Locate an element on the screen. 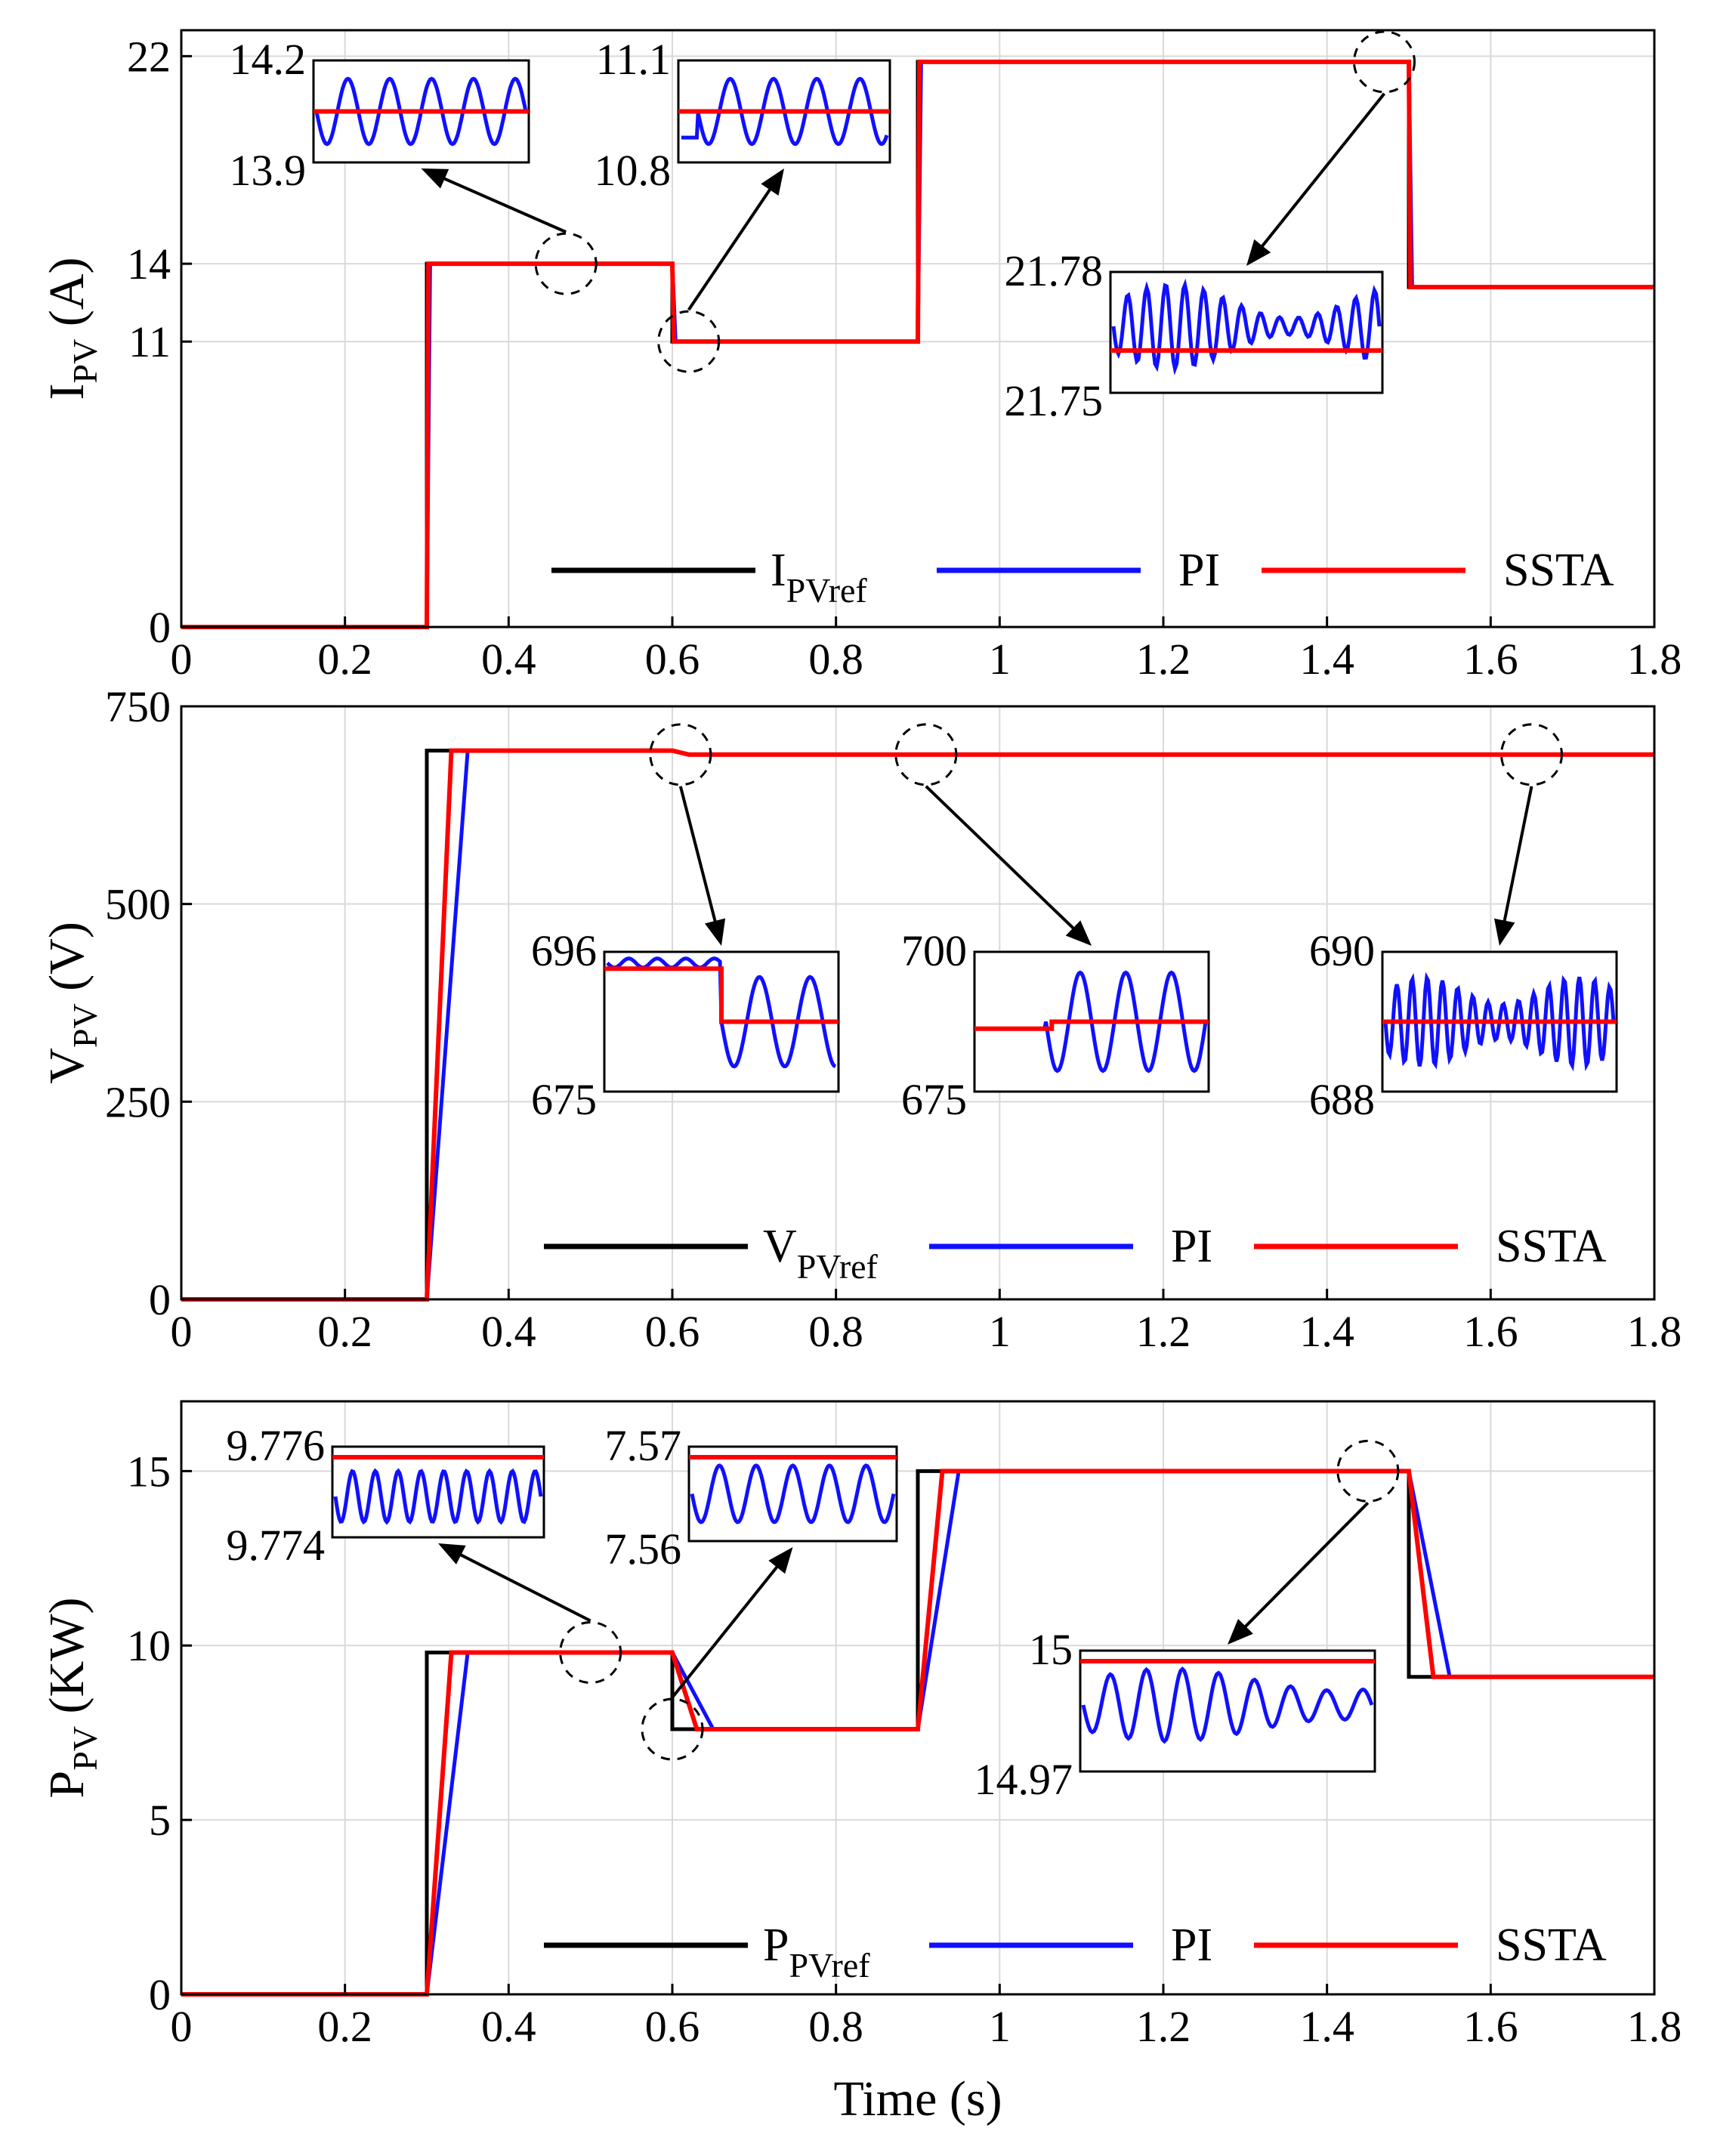 This screenshot has width=1711, height=2156. y-axis-label: IPV (A) is located at coordinates (71, 329).